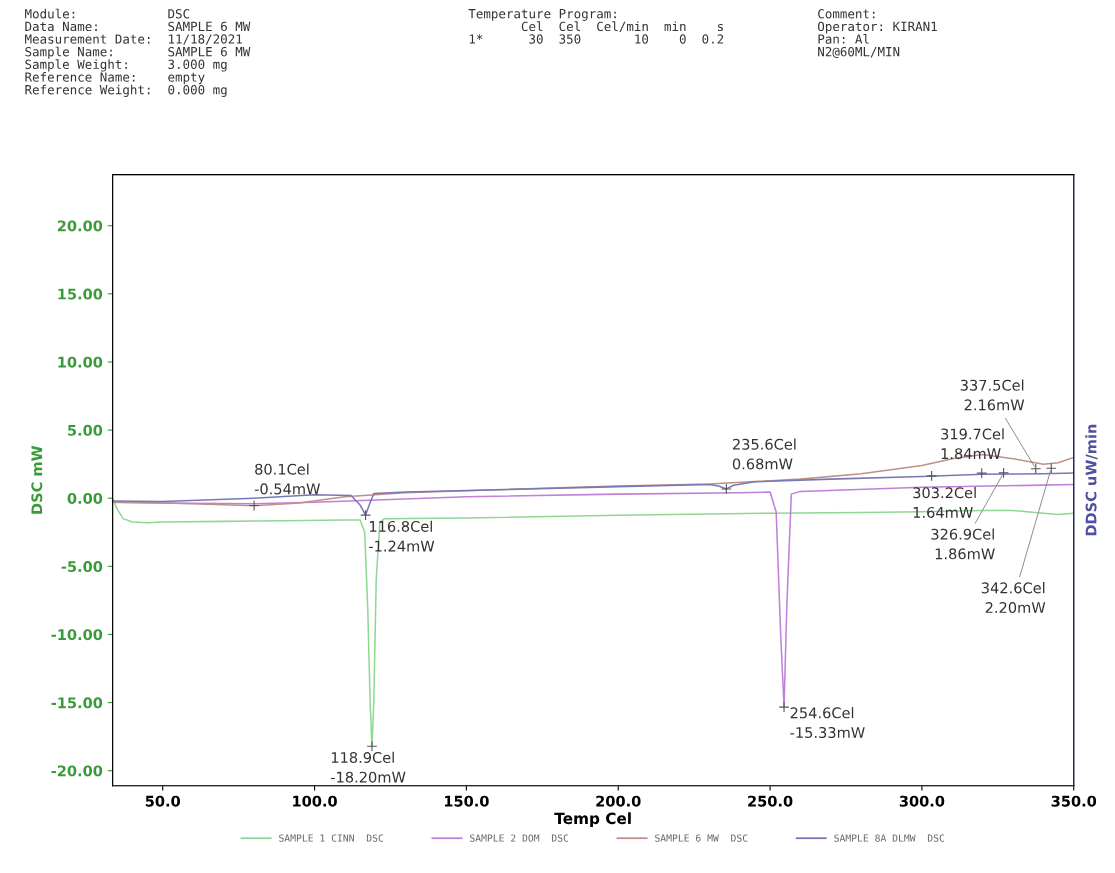  I want to click on y-tick-label: 0.00, so click(85, 498).